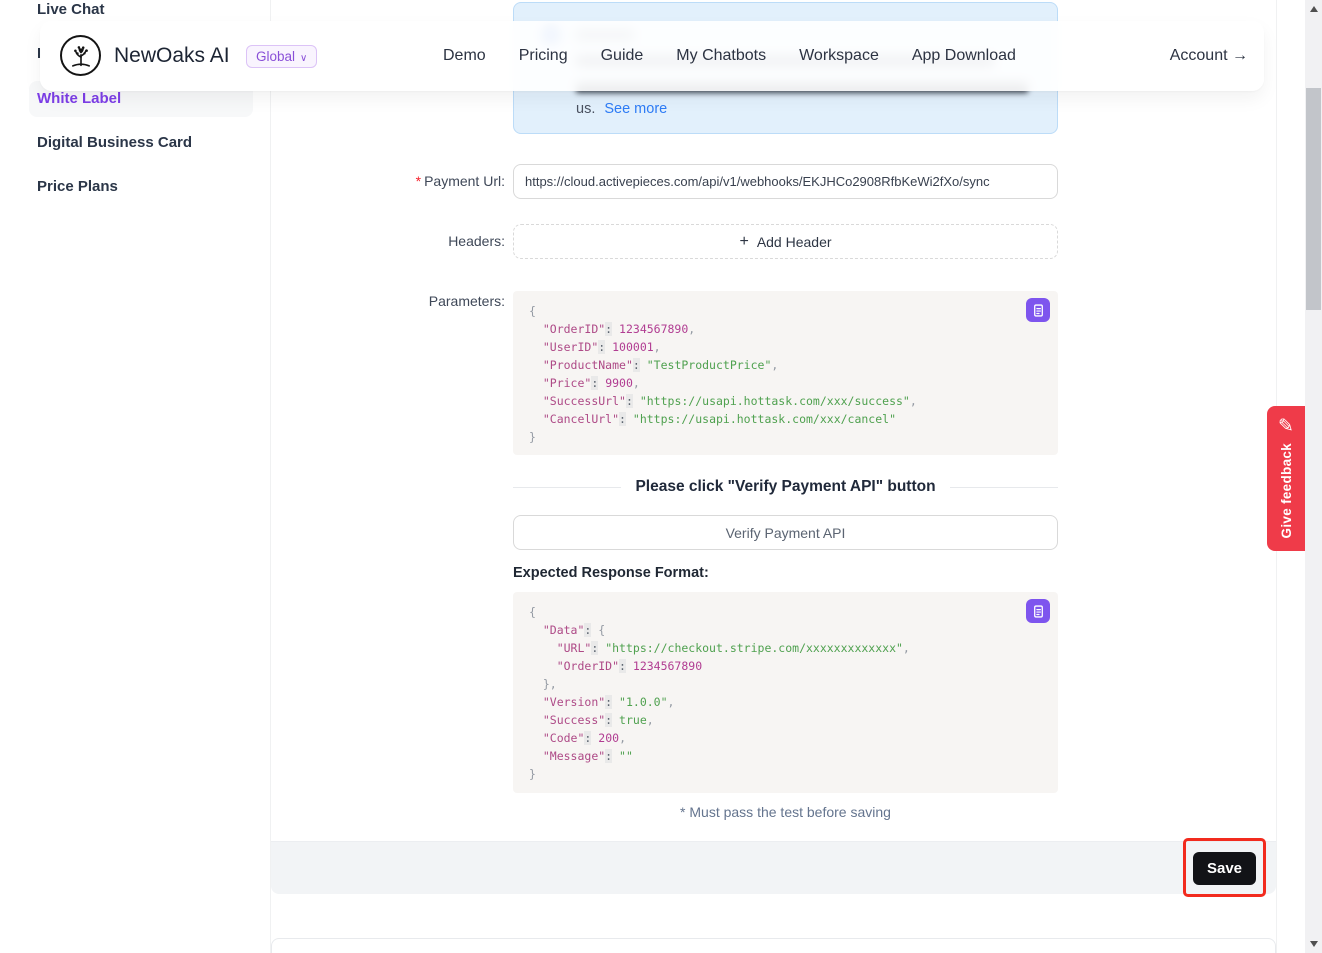 Image resolution: width=1322 pixels, height=953 pixels. Describe the element at coordinates (115, 142) in the screenshot. I see `sidebar-item-digital-business-card: Digital Business Card` at that location.